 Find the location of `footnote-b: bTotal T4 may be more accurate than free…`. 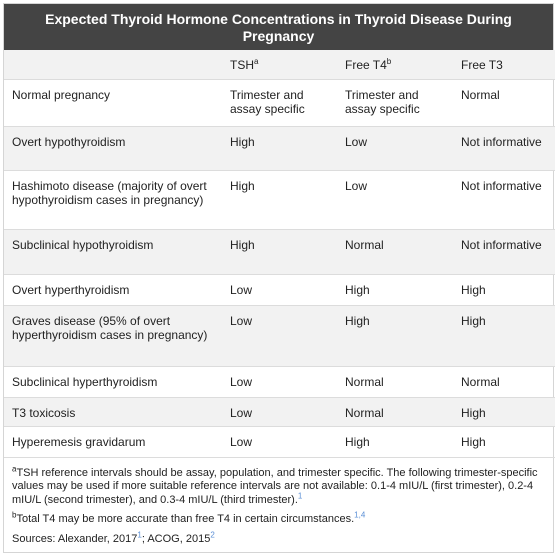

footnote-b: bTotal T4 may be more accurate than free… is located at coordinates (278, 518).